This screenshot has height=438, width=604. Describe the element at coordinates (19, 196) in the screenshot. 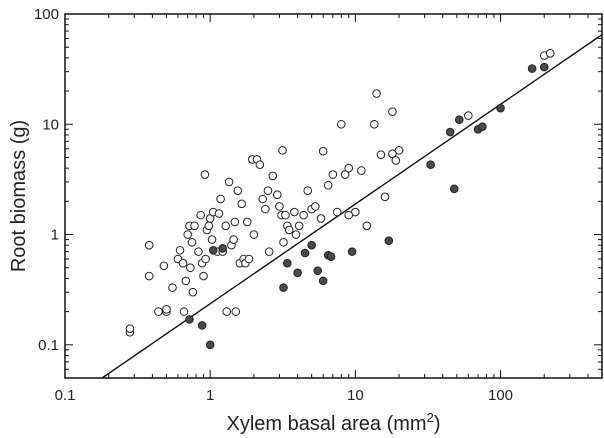

I see `y-axis-label: Root biomass (g)` at that location.